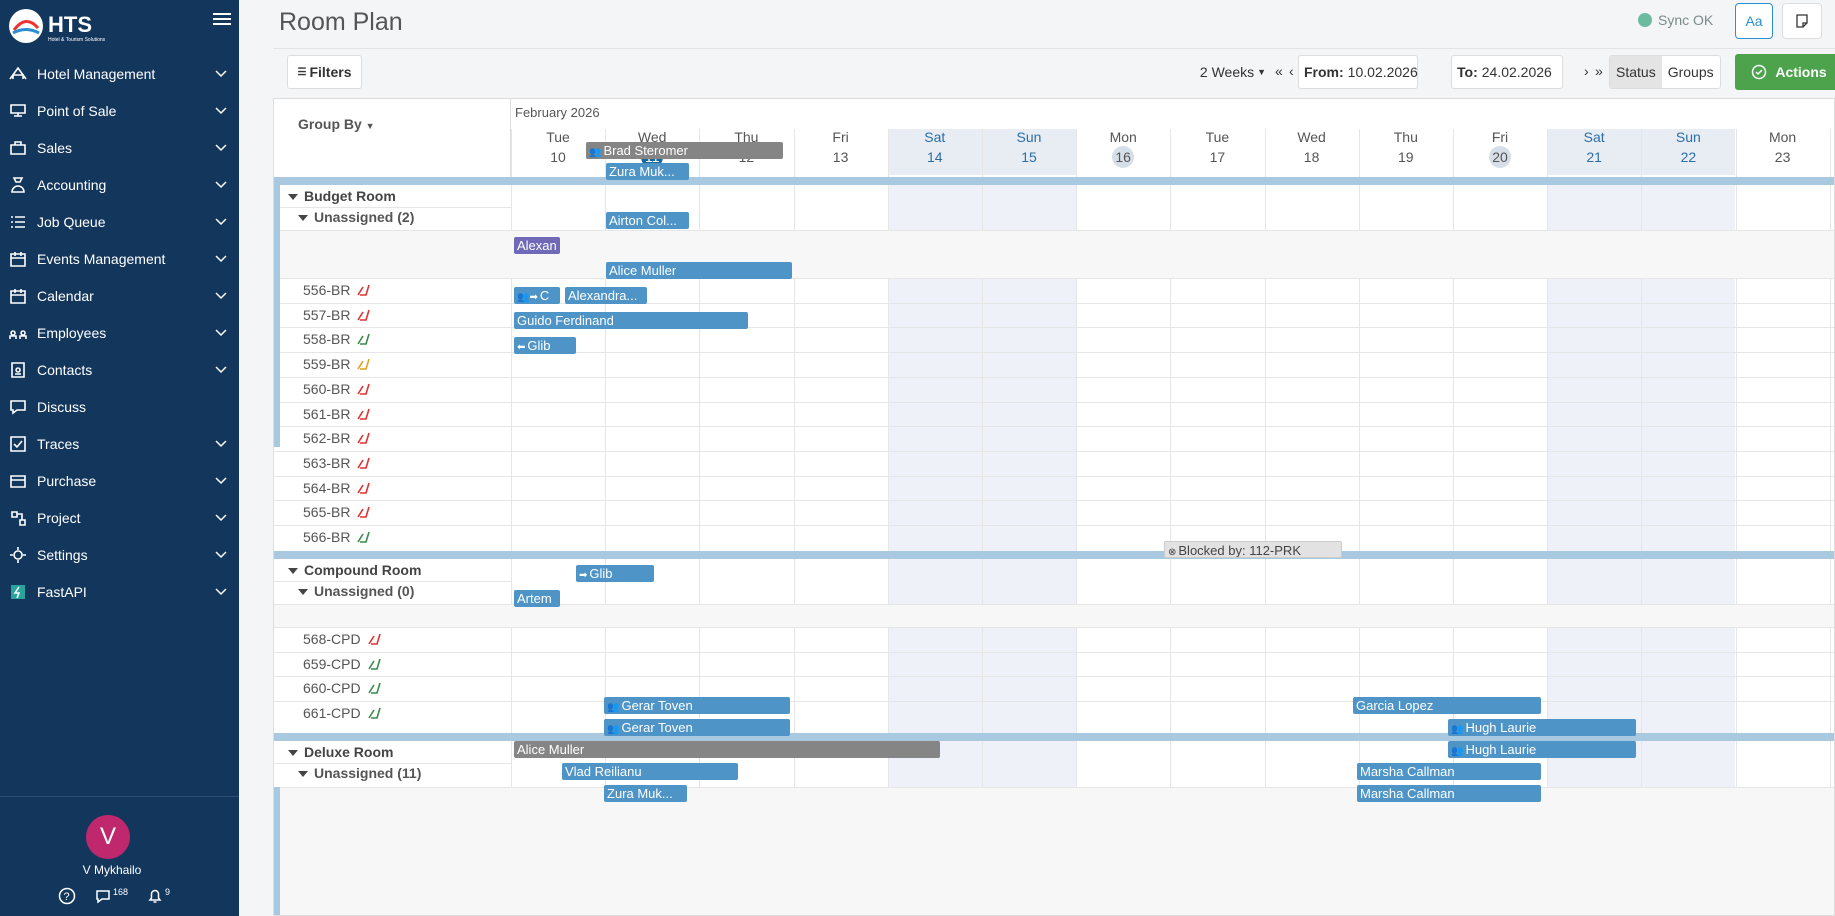 This screenshot has width=1835, height=916. What do you see at coordinates (119, 369) in the screenshot?
I see `sidebar-item-contacts: Contacts` at bounding box center [119, 369].